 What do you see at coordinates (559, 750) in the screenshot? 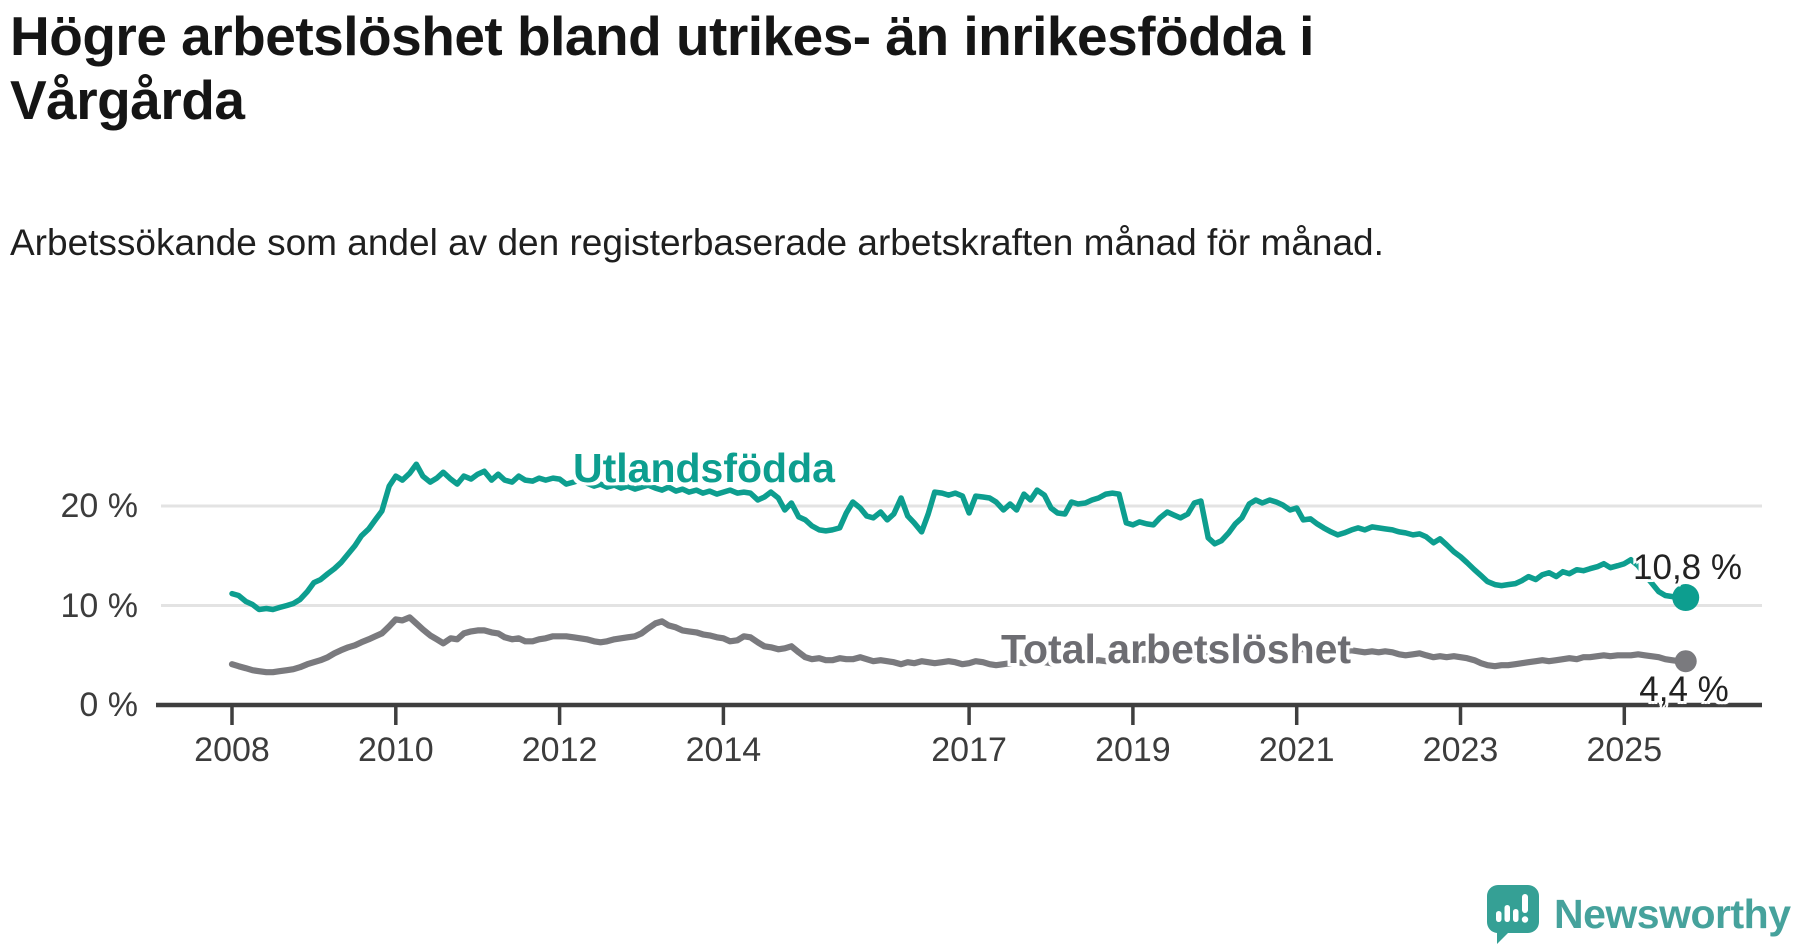
I see `x-axis-label-2012: 2012` at bounding box center [559, 750].